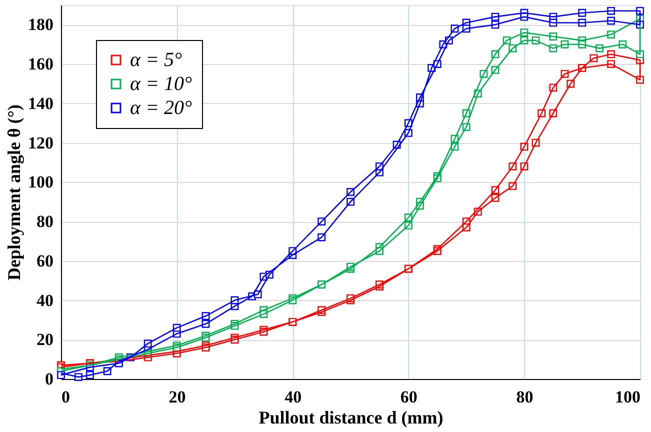  I want to click on y-tick-label: 140, so click(41, 103).